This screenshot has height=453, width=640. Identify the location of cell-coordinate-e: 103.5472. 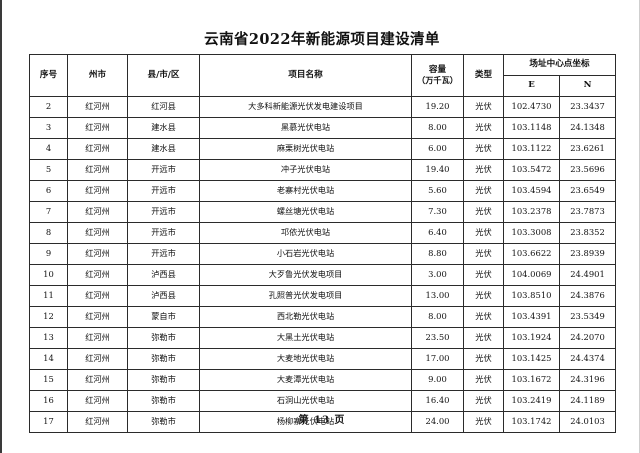
(531, 170).